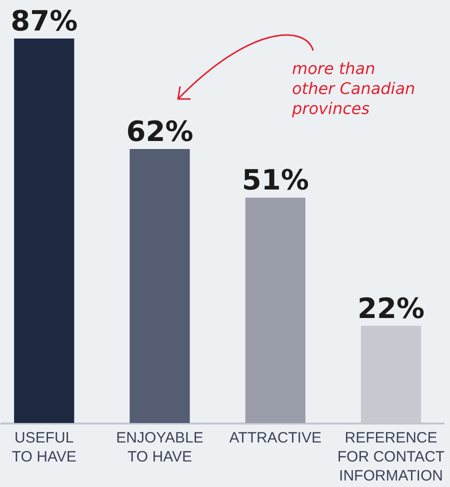  What do you see at coordinates (353, 88) in the screenshot?
I see `annotation: more than other Canadian provinces` at bounding box center [353, 88].